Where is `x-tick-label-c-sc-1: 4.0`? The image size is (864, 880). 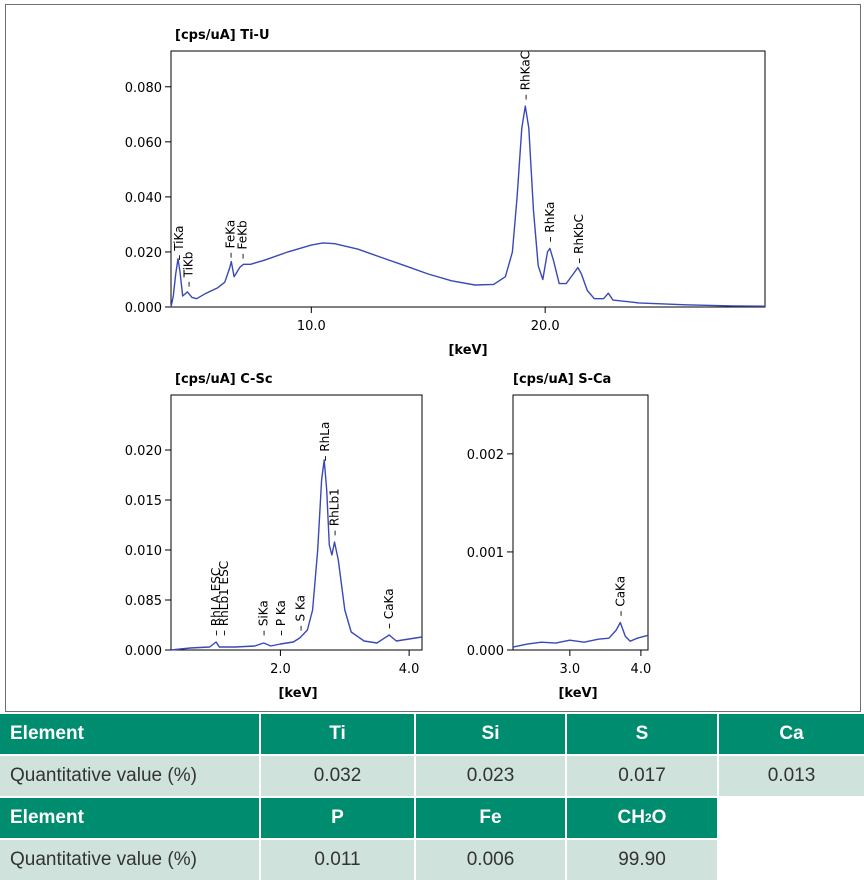
x-tick-label-c-sc-1: 4.0 is located at coordinates (409, 669).